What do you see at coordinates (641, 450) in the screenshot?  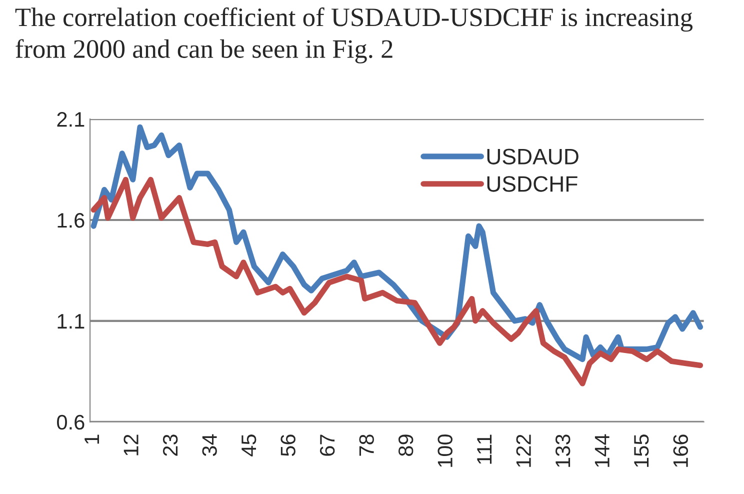 I see `x-tick-label: 155` at bounding box center [641, 450].